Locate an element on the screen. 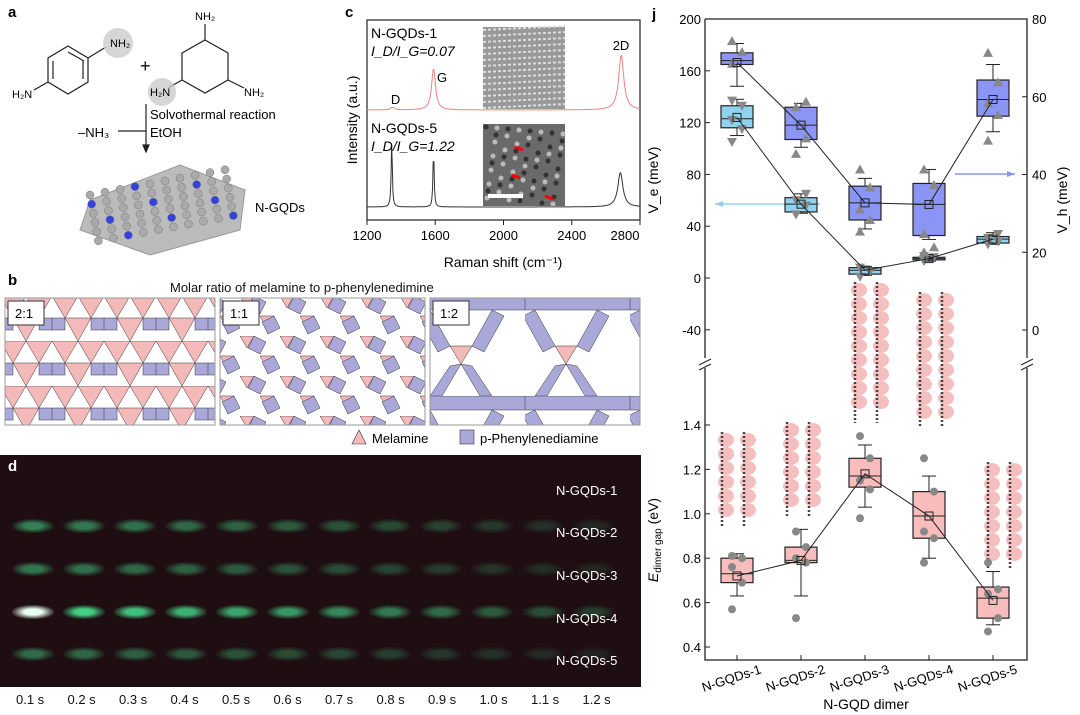 This screenshot has width=1080, height=715. egap-box is located at coordinates (737, 570).